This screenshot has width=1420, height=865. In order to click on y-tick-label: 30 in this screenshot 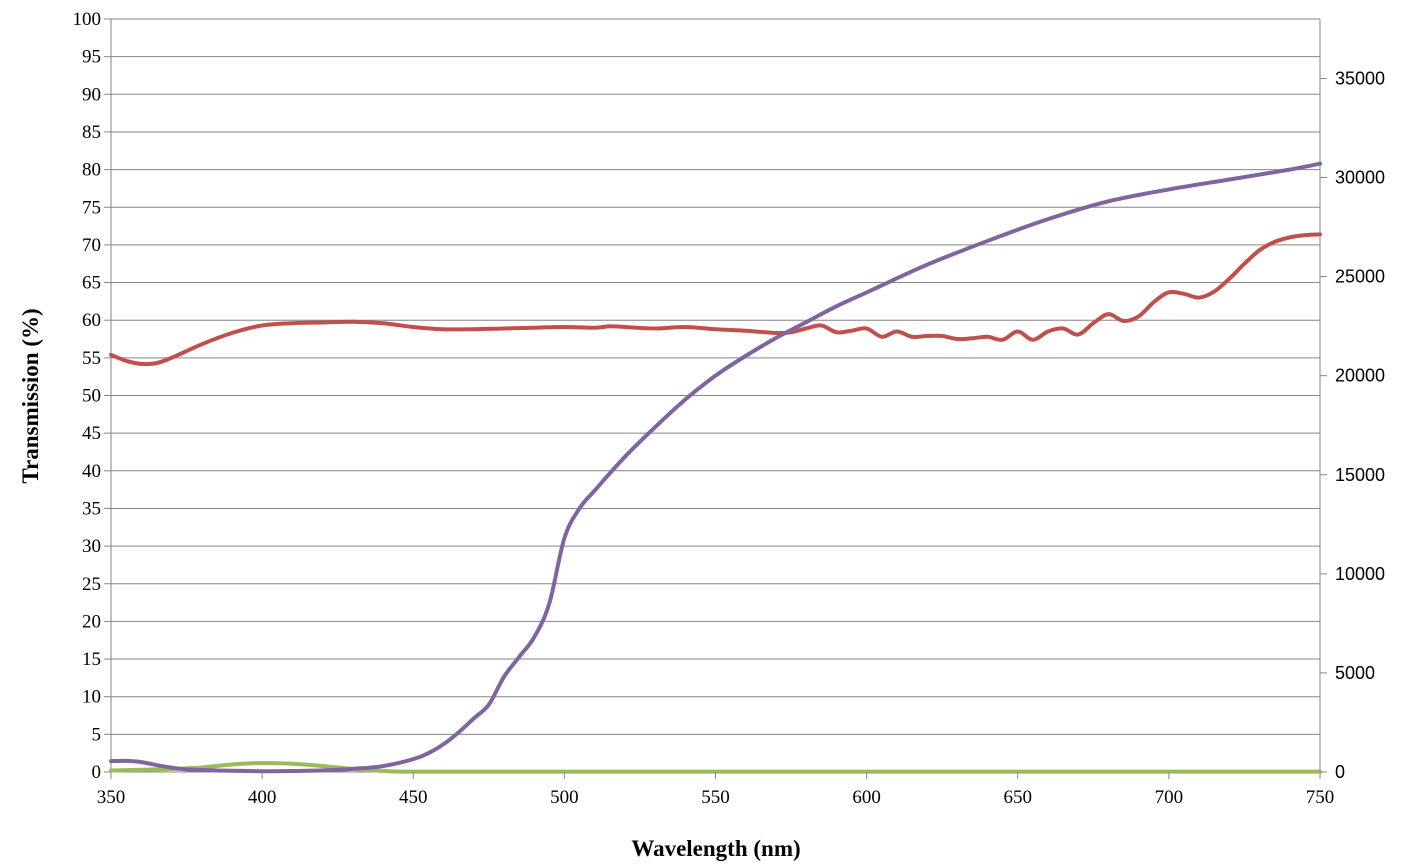, I will do `click(91, 546)`.